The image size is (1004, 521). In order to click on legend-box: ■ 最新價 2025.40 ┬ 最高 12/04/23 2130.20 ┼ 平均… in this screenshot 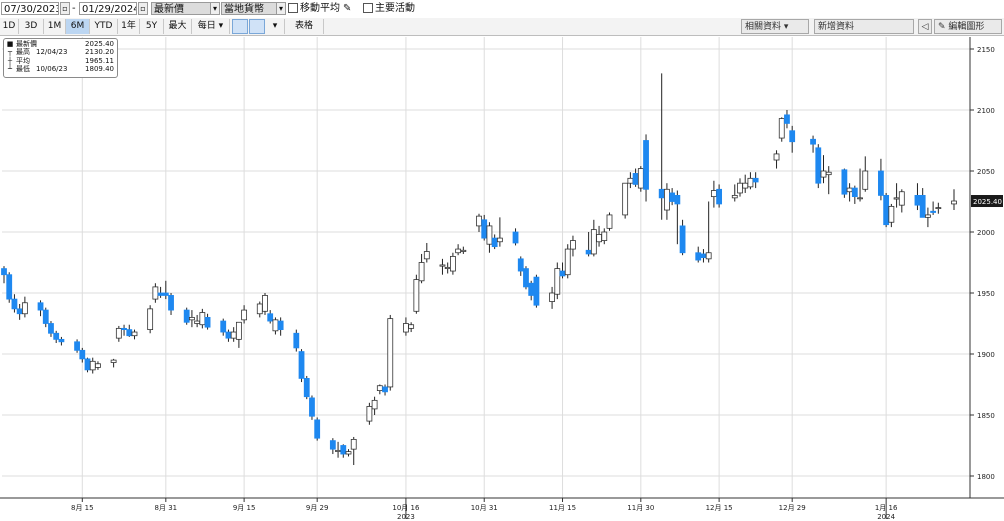, I will do `click(60, 58)`.